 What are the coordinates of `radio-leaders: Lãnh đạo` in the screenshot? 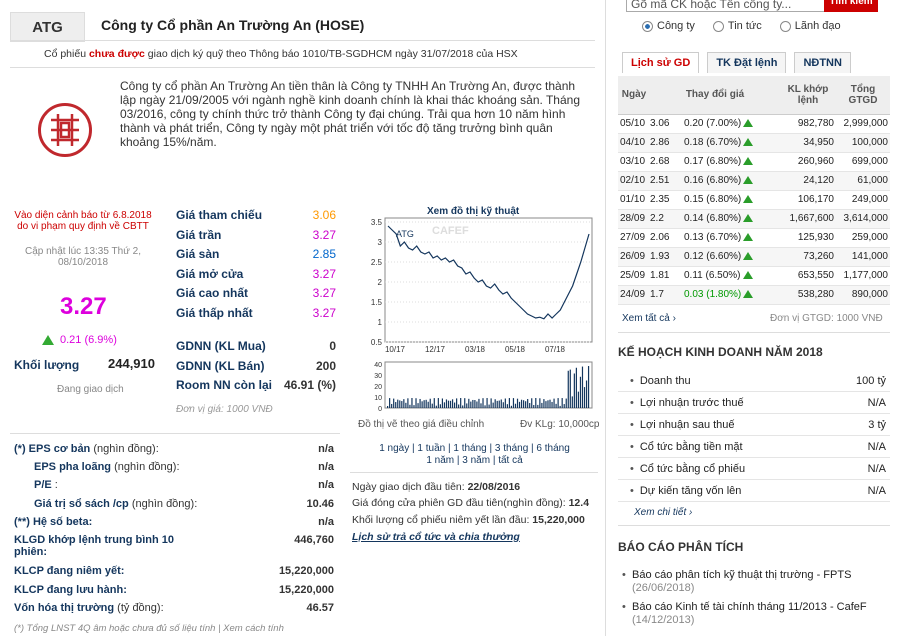 It's located at (810, 26).